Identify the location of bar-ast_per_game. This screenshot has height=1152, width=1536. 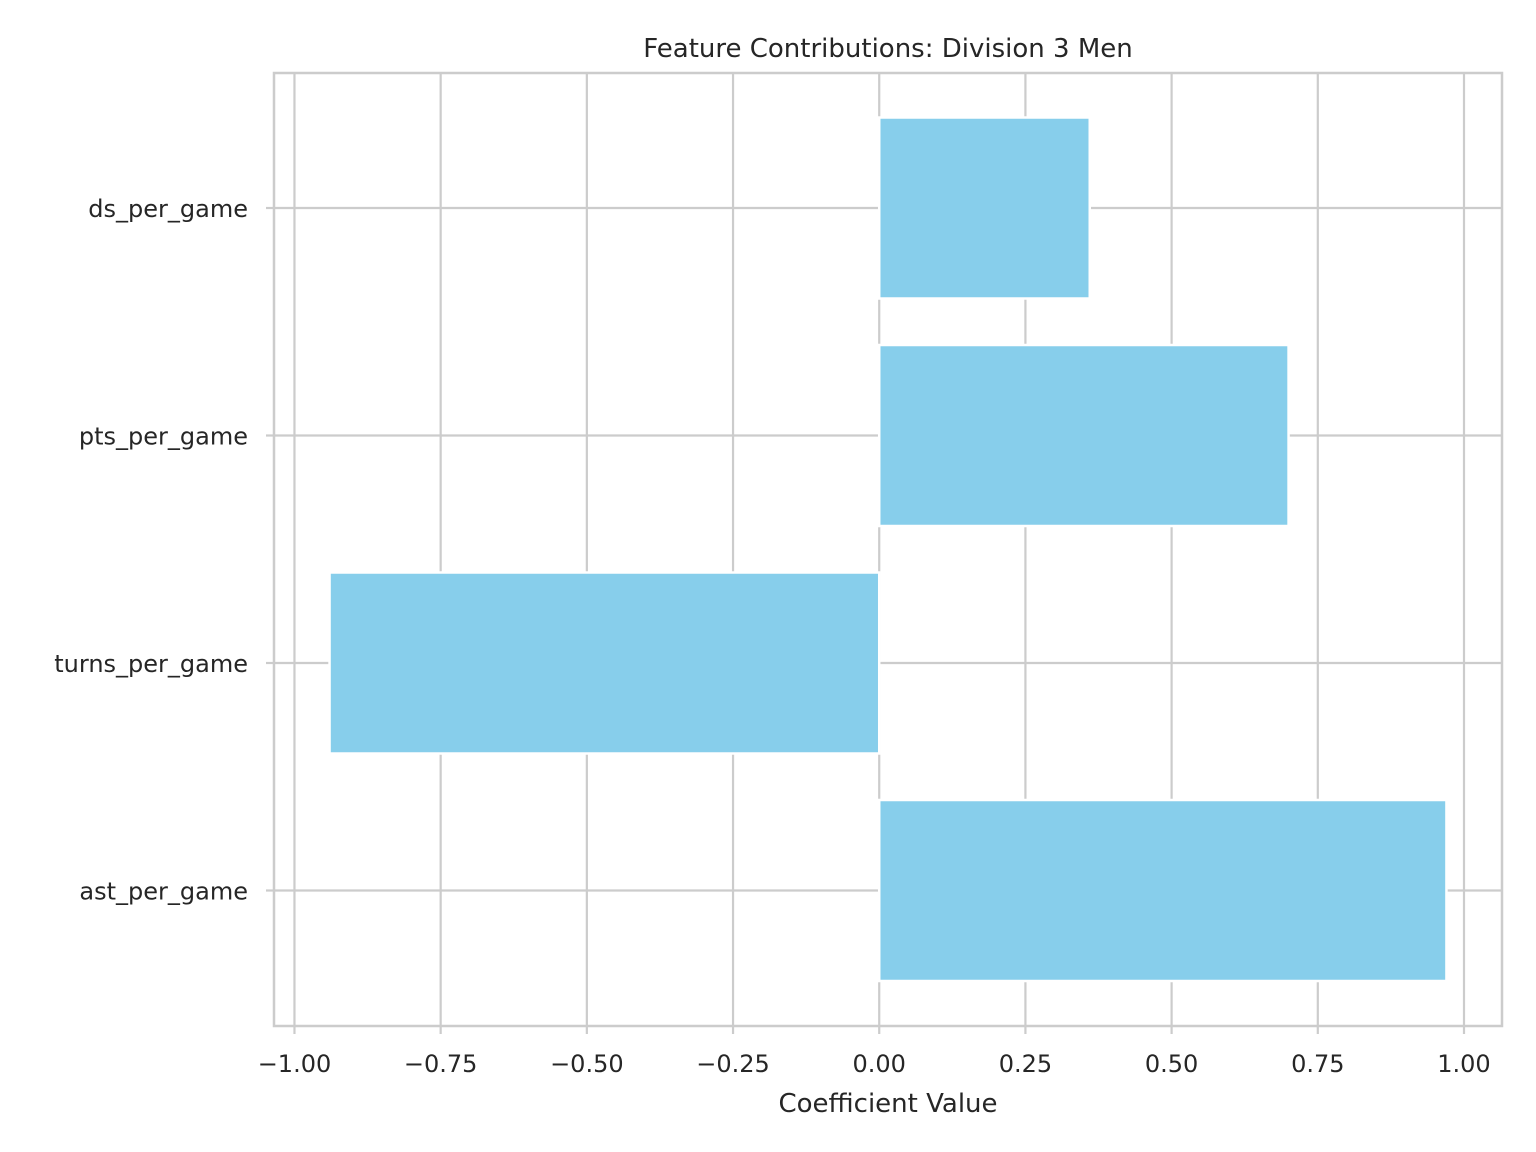
(1162, 890).